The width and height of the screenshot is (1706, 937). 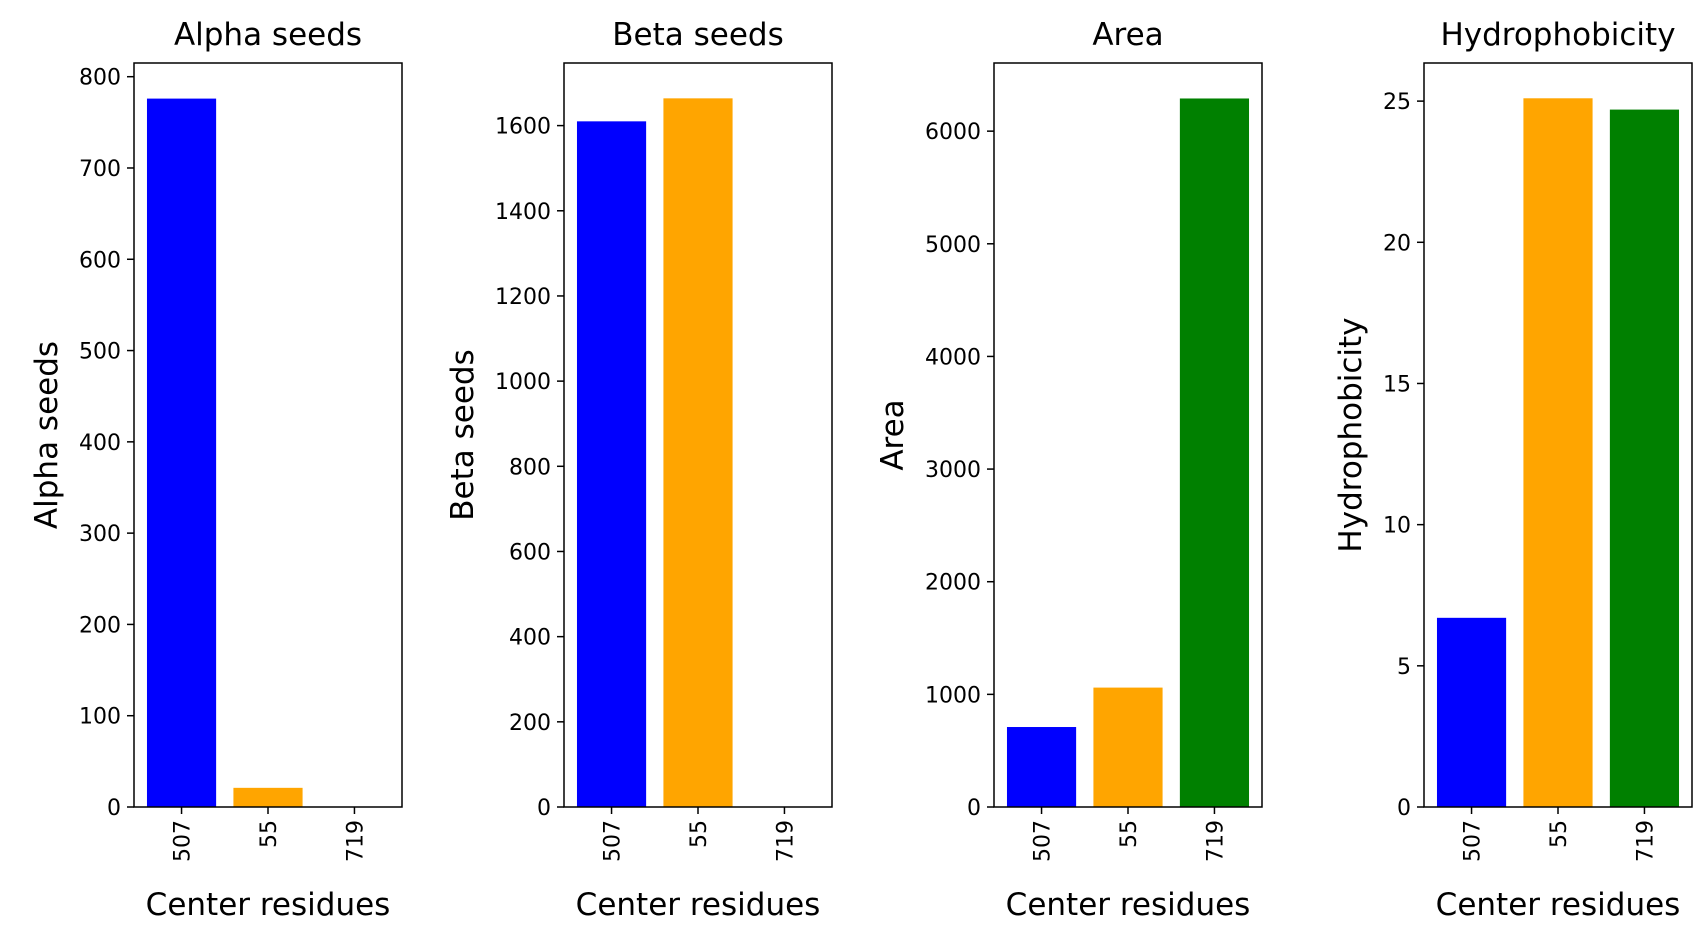 What do you see at coordinates (1397, 102) in the screenshot?
I see `y-tick-label: 25` at bounding box center [1397, 102].